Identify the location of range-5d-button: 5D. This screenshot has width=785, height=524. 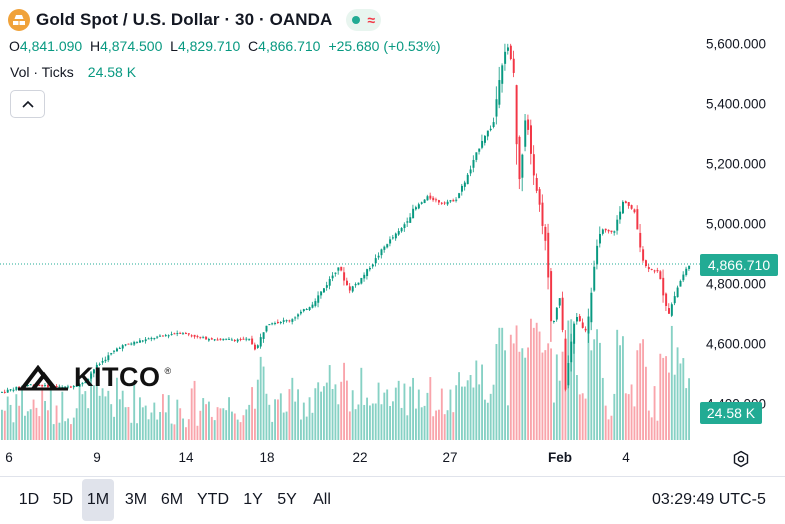
(63, 499).